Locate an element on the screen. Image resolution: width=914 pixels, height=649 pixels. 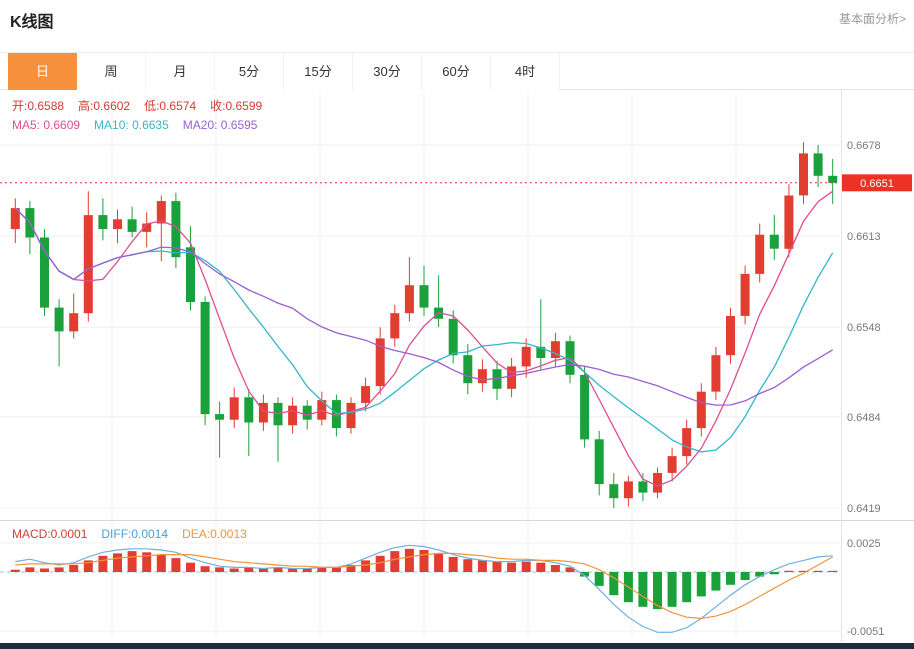
macd-lines is located at coordinates (424, 588).